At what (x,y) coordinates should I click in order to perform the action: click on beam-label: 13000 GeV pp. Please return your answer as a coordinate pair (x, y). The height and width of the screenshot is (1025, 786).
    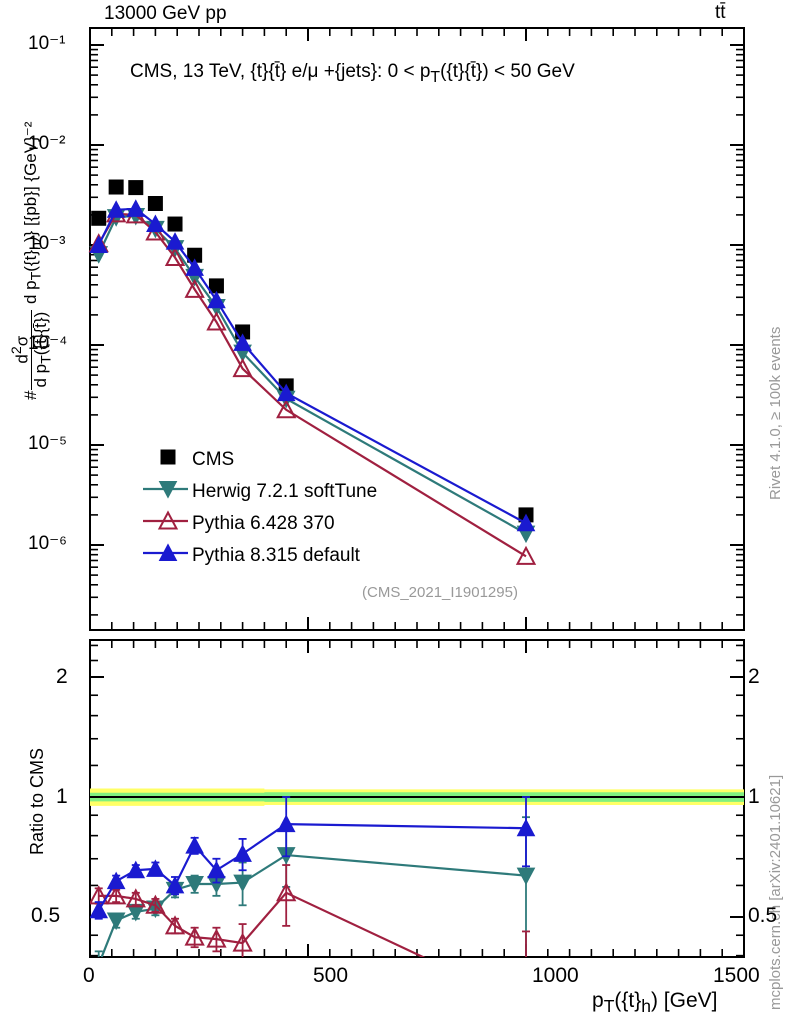
    Looking at the image, I should click on (165, 13).